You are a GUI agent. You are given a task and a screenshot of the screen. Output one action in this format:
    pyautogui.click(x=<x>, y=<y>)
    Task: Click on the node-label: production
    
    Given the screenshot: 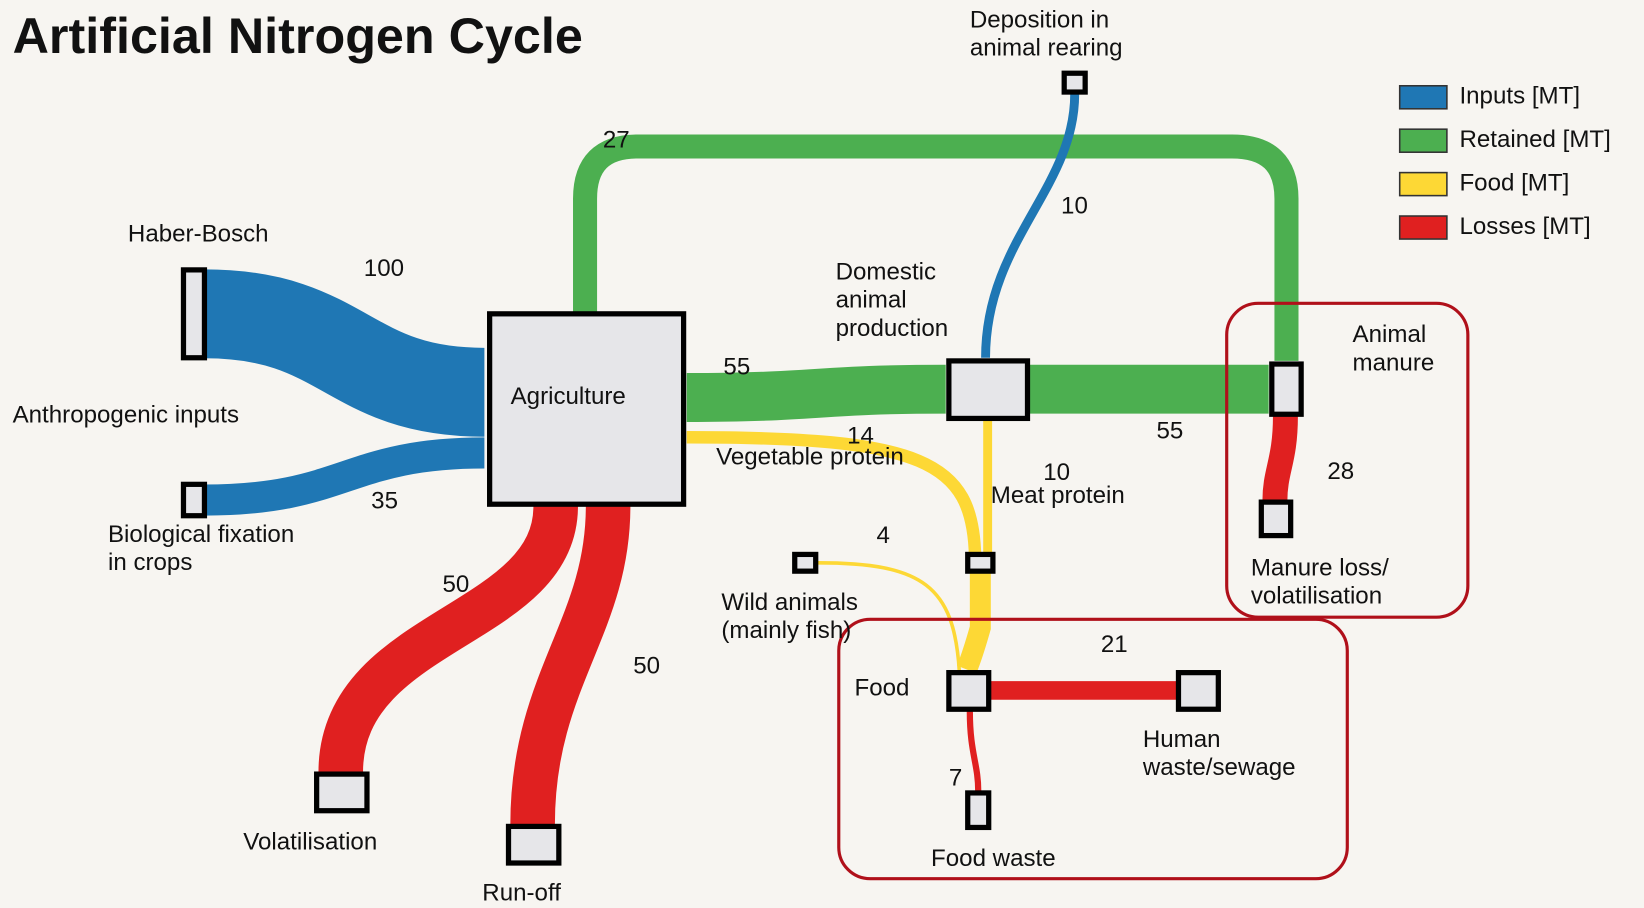 What is the action you would take?
    pyautogui.click(x=892, y=328)
    